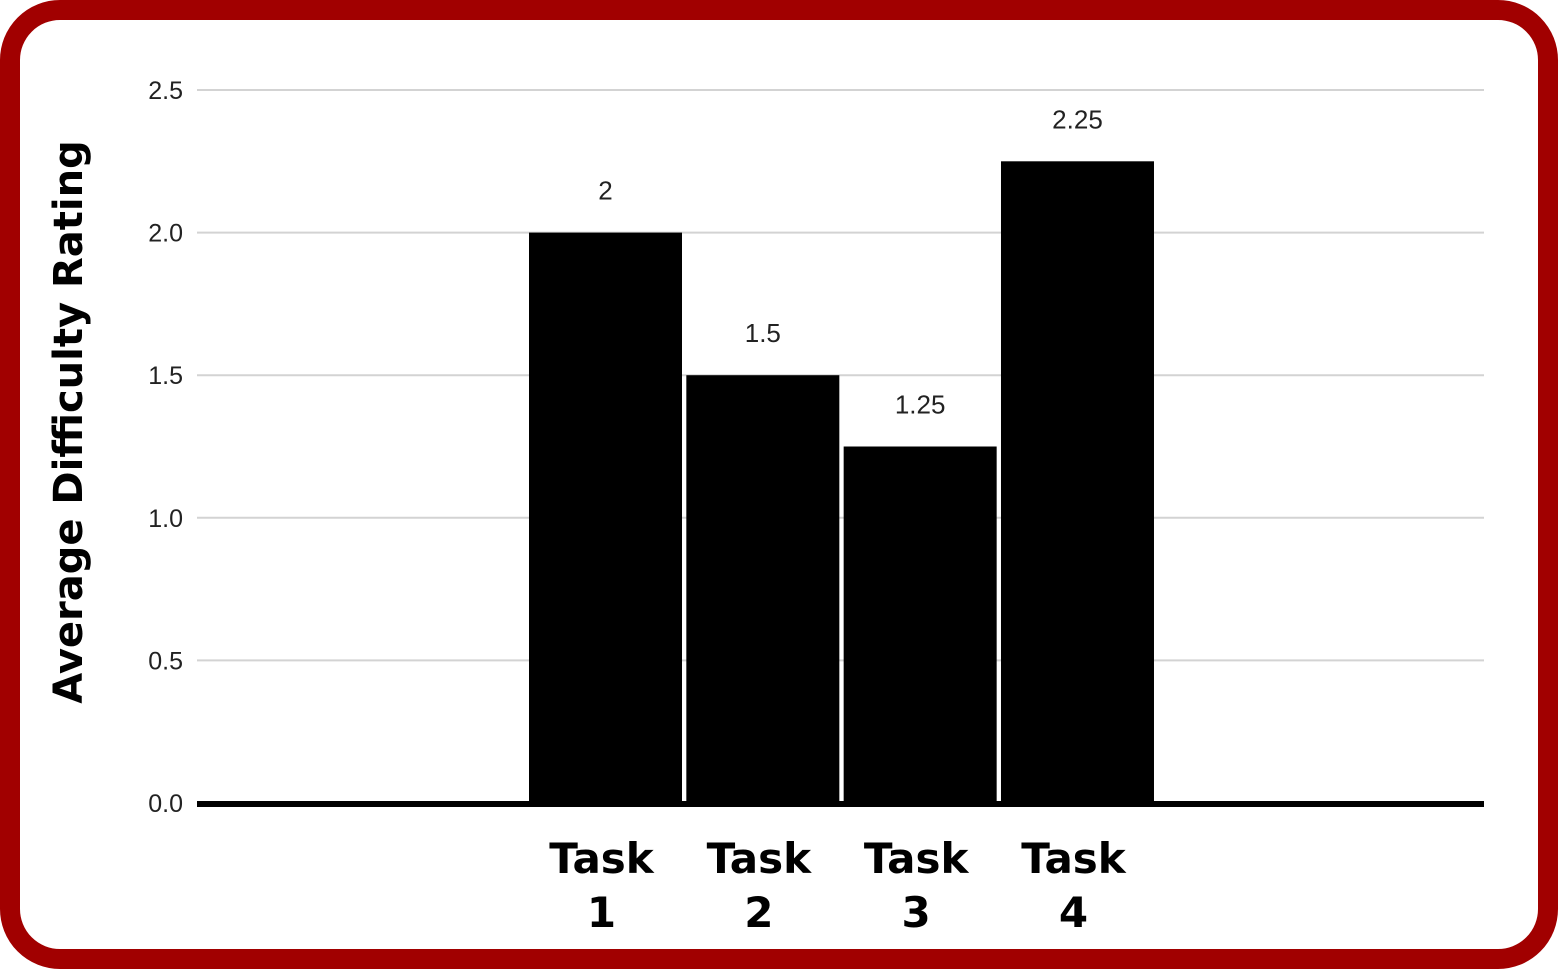 This screenshot has height=969, width=1558. Describe the element at coordinates (838, 885) in the screenshot. I see `x-axis-categories: Task 1 Task 2 Task 3 Task 4` at that location.